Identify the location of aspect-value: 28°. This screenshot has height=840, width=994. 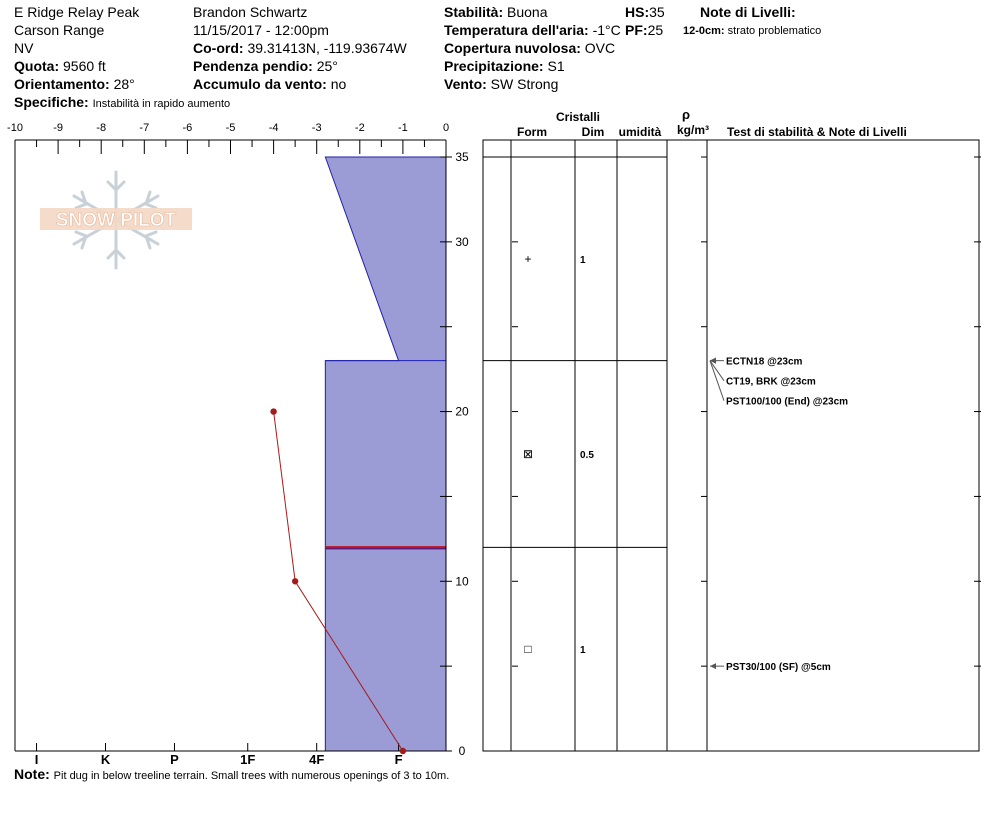
(124, 84).